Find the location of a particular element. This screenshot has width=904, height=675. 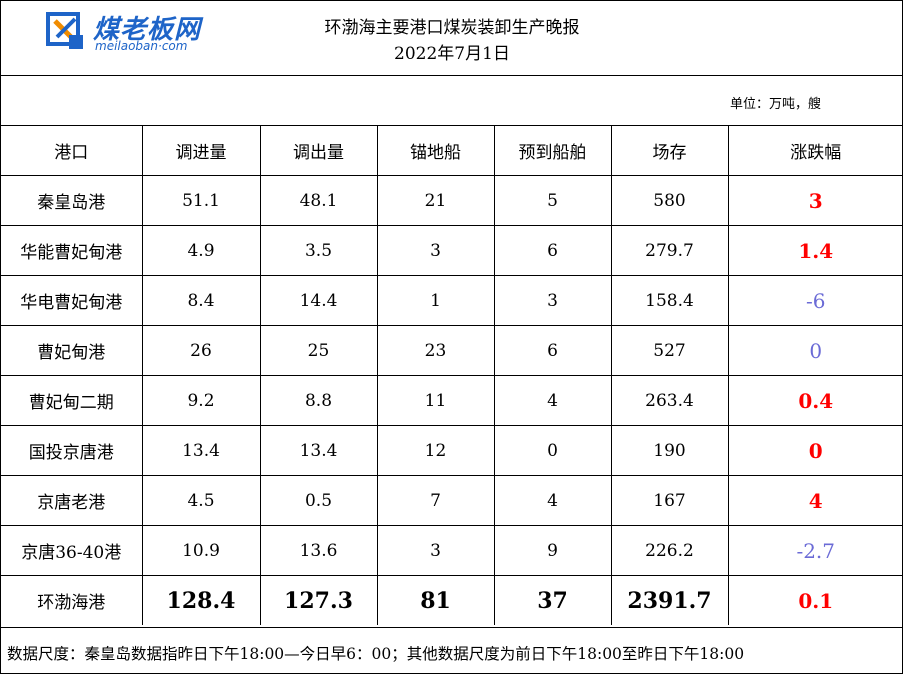

anchored-ships: 21 is located at coordinates (435, 200).